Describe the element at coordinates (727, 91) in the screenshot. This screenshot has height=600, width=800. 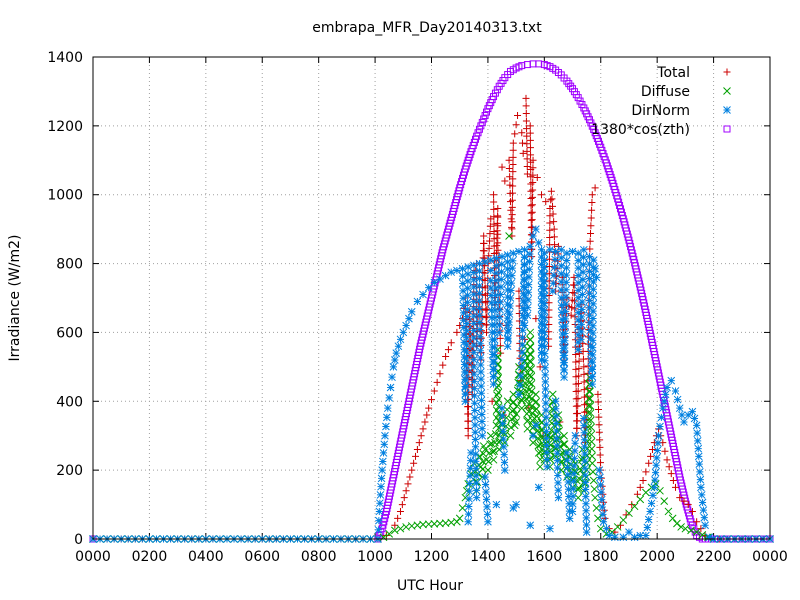
I see `legend-marker` at that location.